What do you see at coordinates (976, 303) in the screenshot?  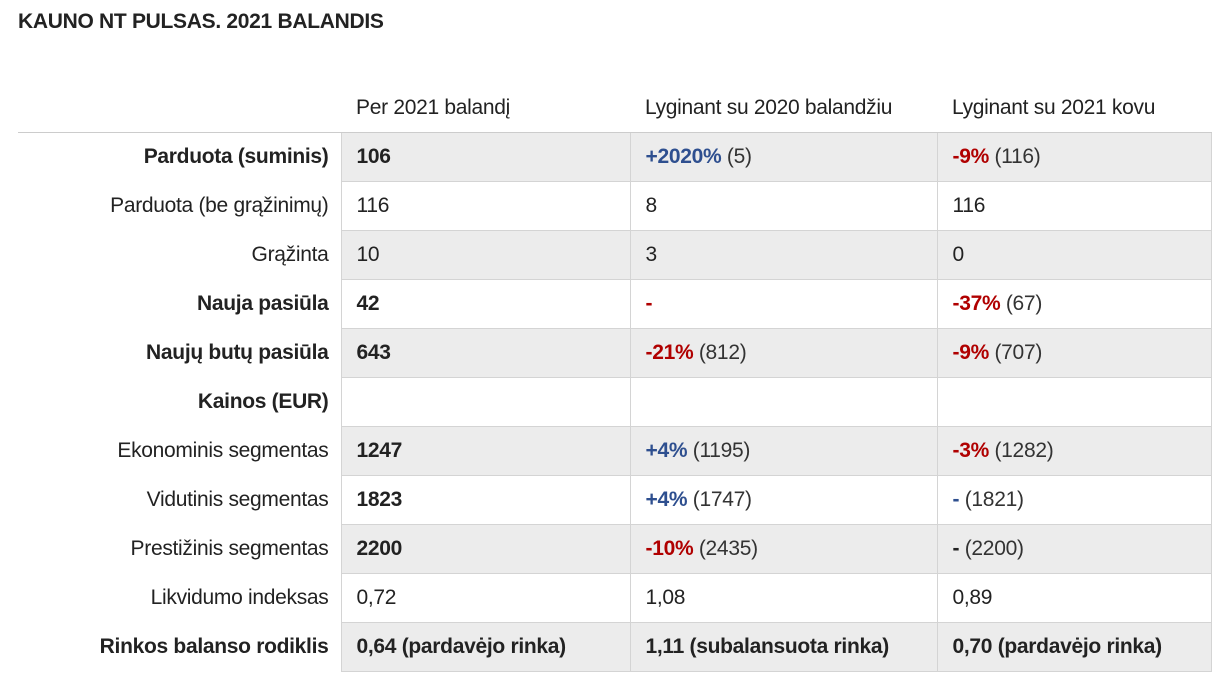 I see `change-indicator: -37%` at bounding box center [976, 303].